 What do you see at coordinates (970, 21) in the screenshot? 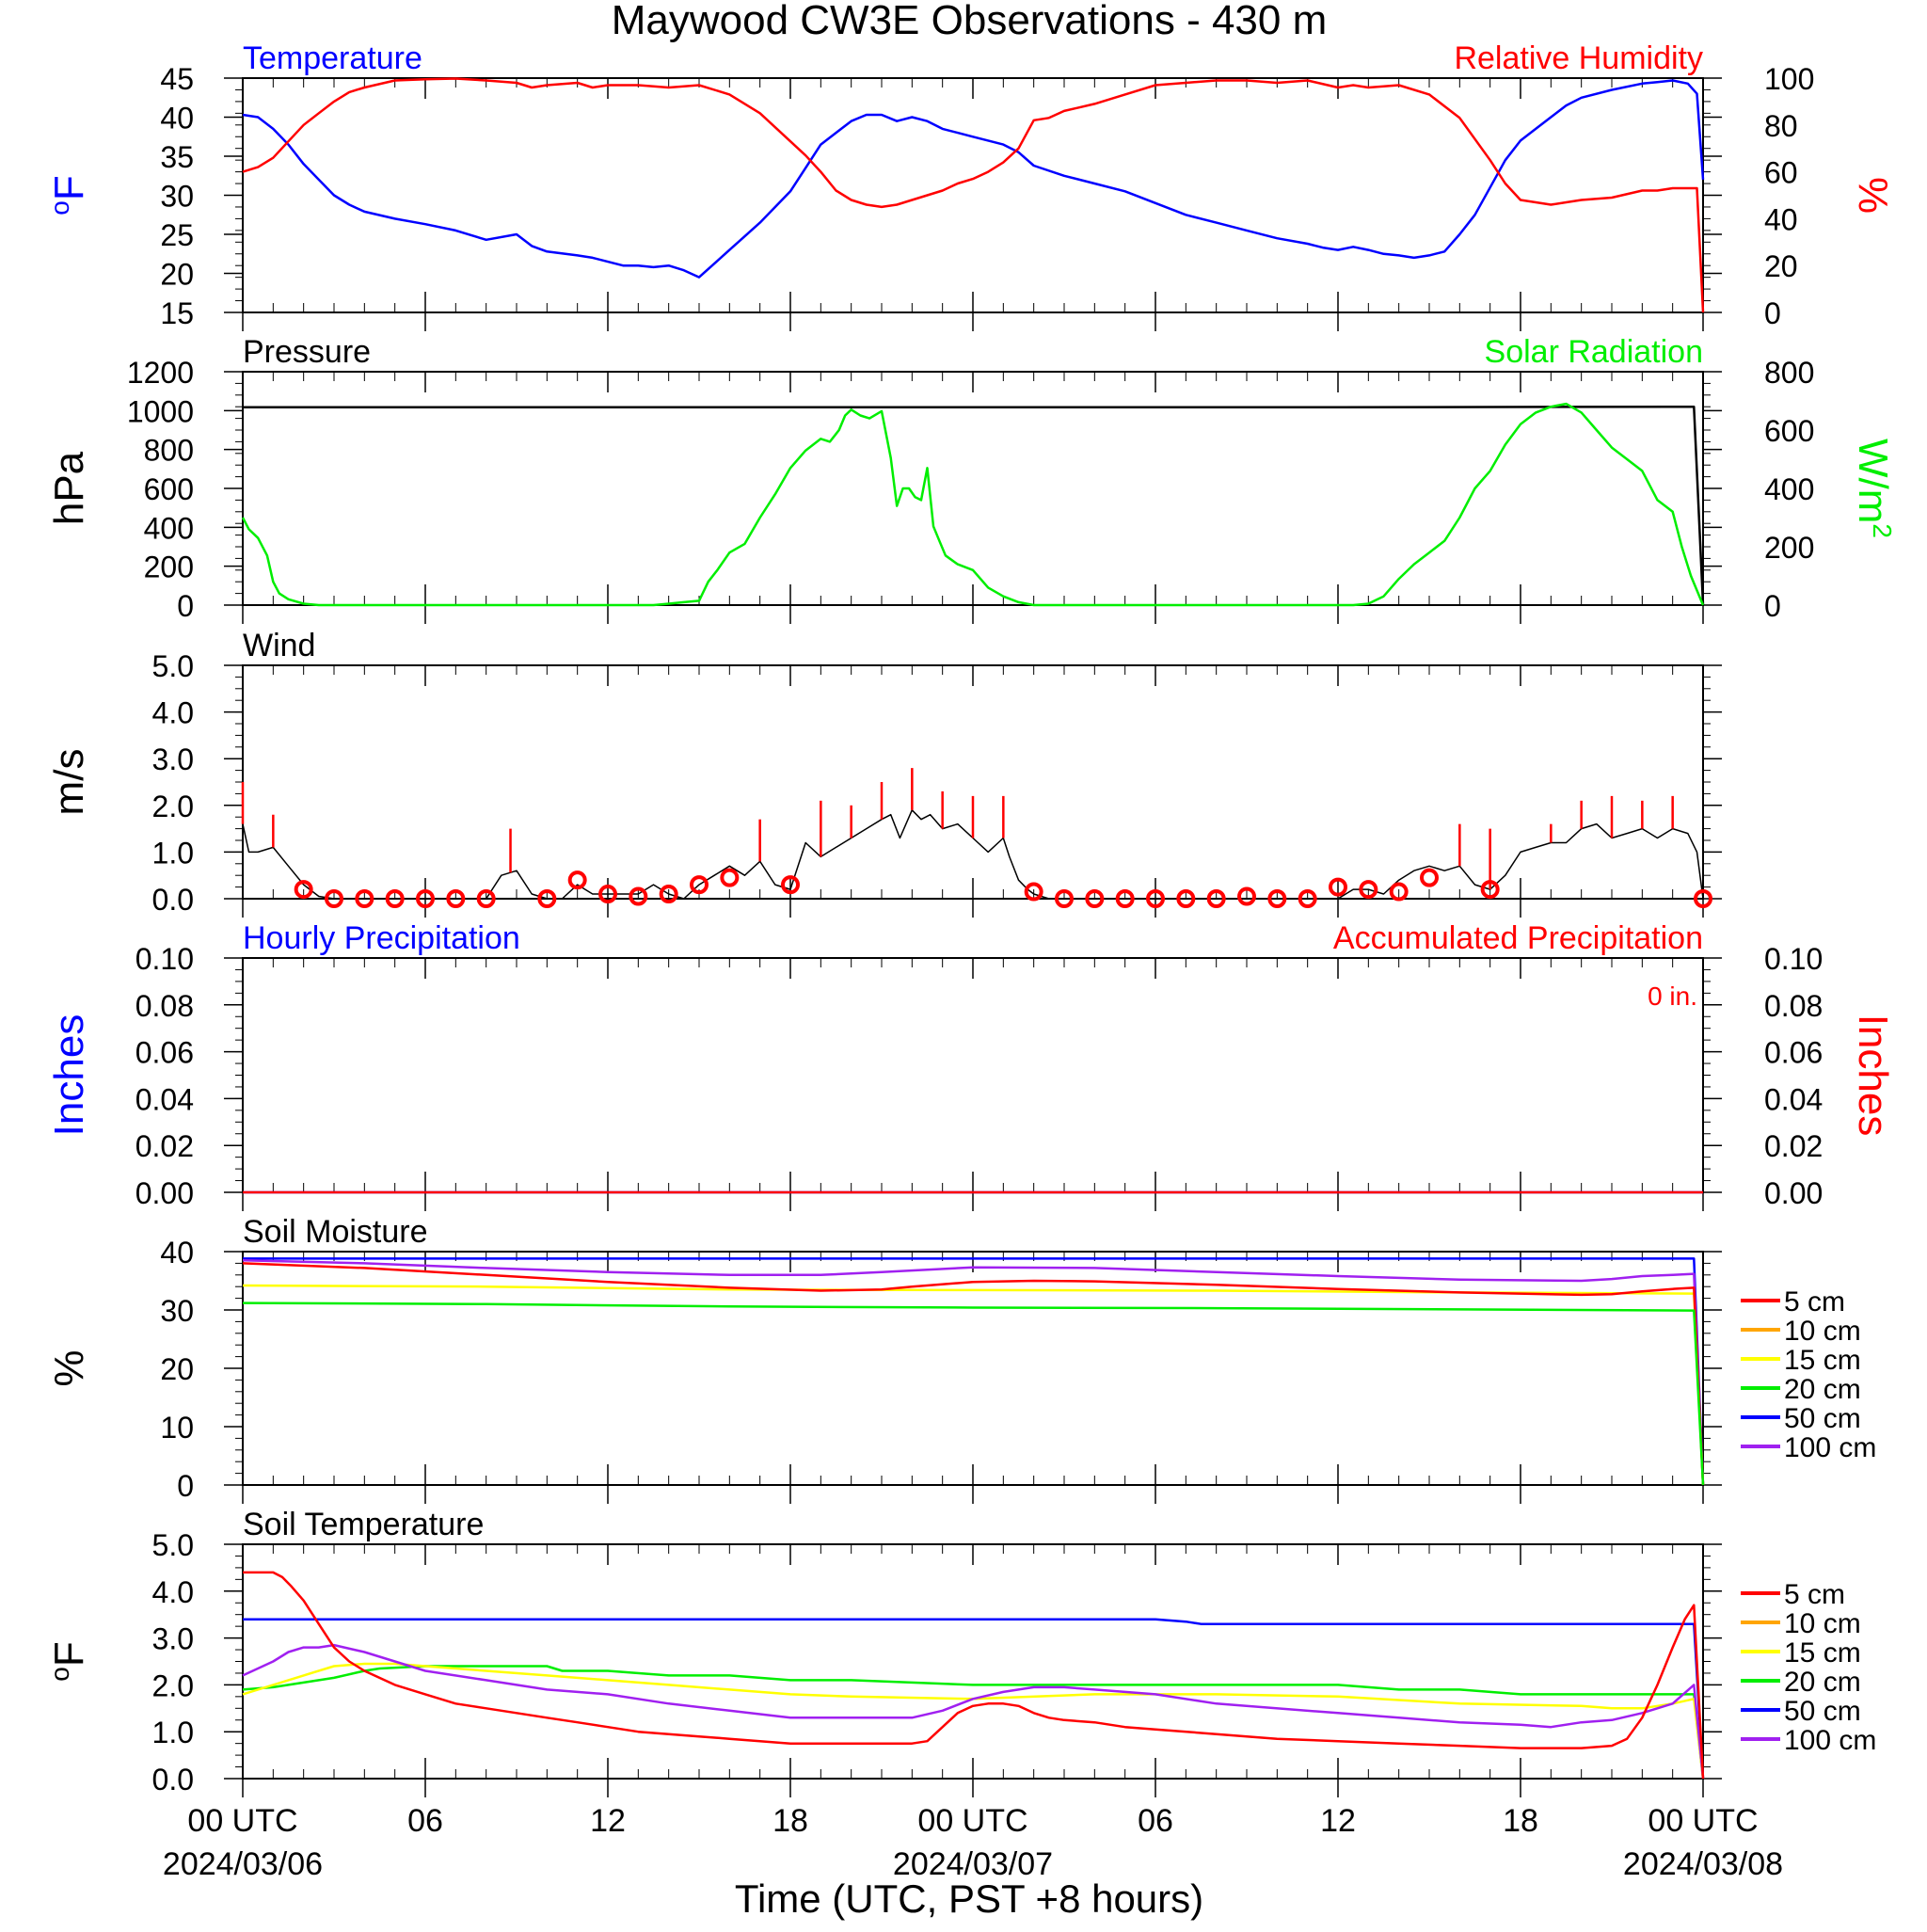
I see `chart-title: Maywood CW3E Observations - 430 m` at bounding box center [970, 21].